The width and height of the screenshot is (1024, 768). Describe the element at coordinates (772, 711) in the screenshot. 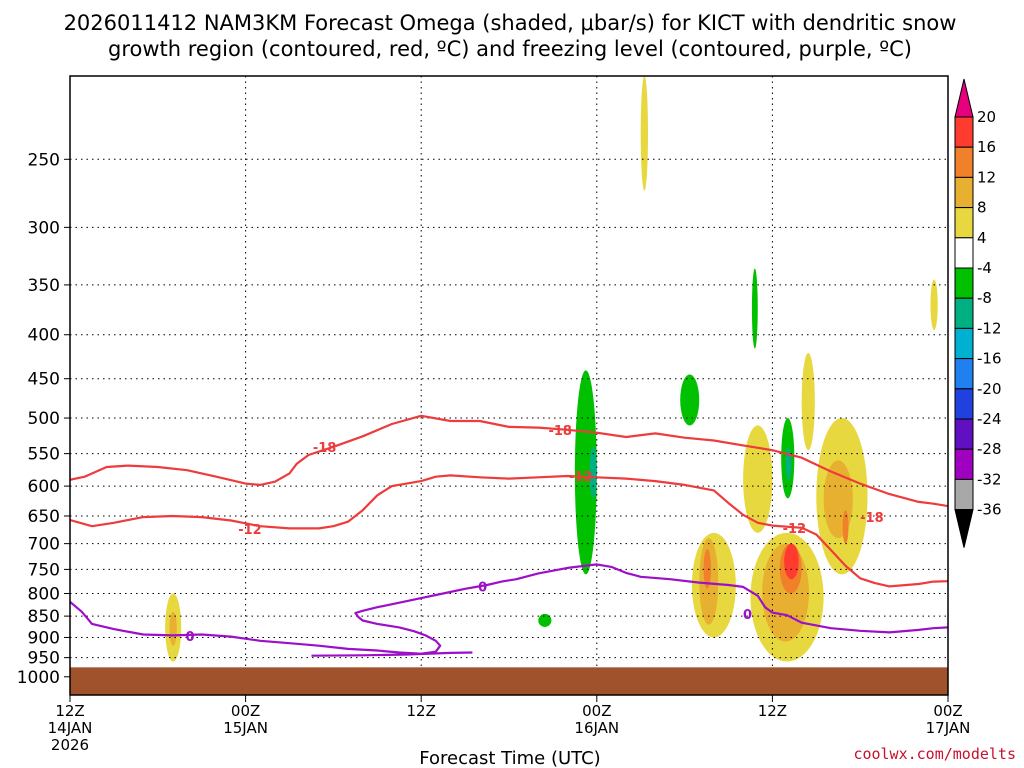

I see `x-tick-label-h48-0: 12Z` at that location.